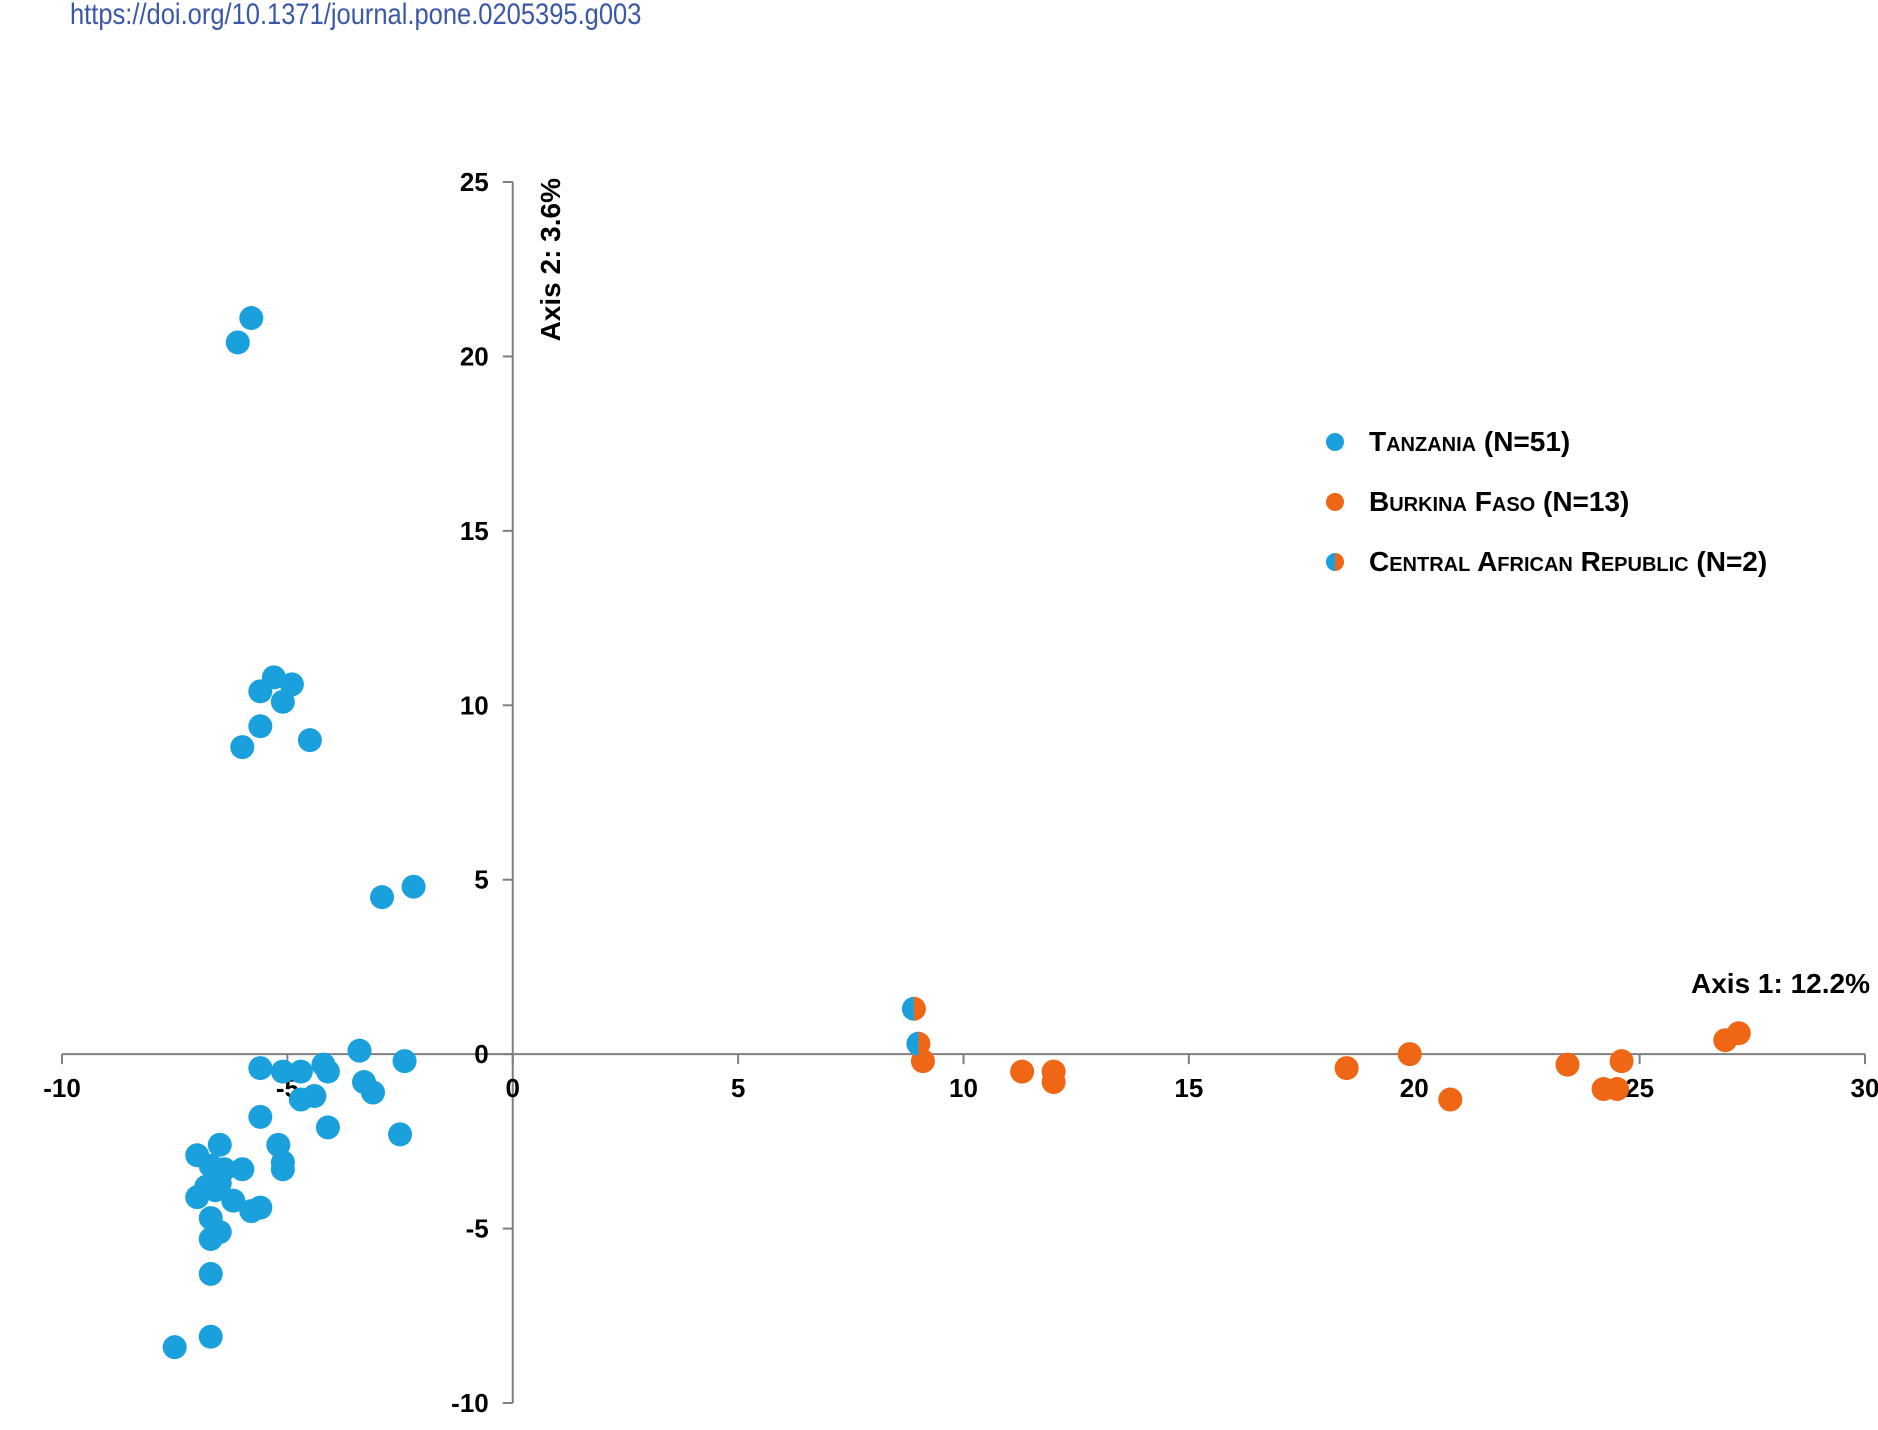  Describe the element at coordinates (1414, 1088) in the screenshot. I see `x-tick-label: 20` at that location.